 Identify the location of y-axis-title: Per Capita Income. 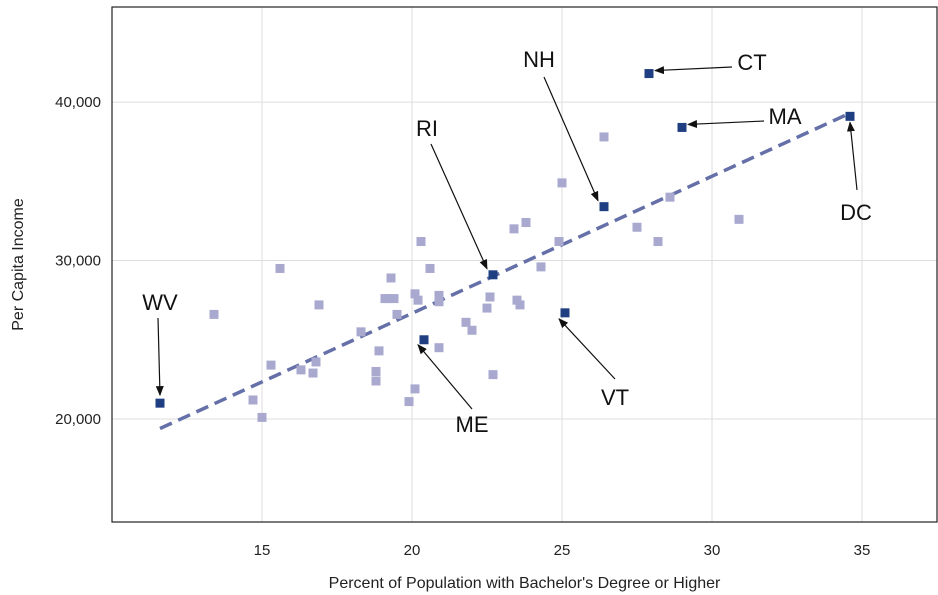
(18, 264).